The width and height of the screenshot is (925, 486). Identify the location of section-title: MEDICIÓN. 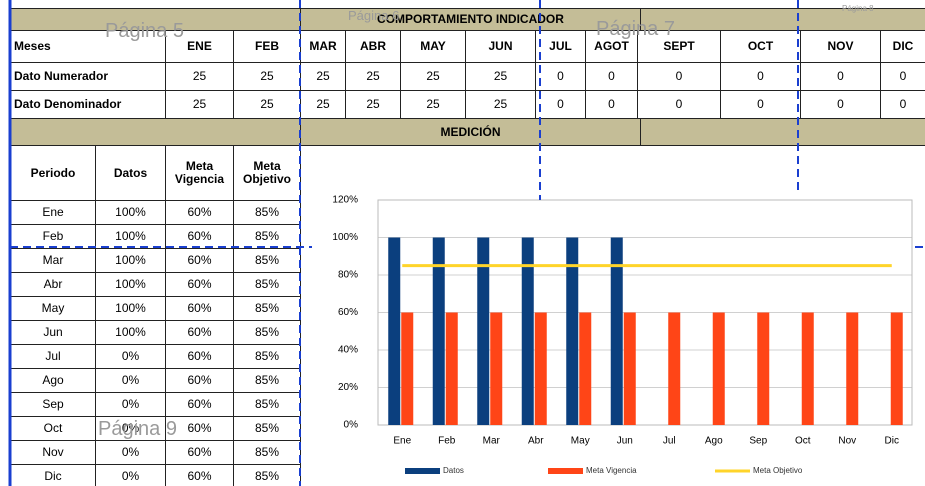
(470, 132).